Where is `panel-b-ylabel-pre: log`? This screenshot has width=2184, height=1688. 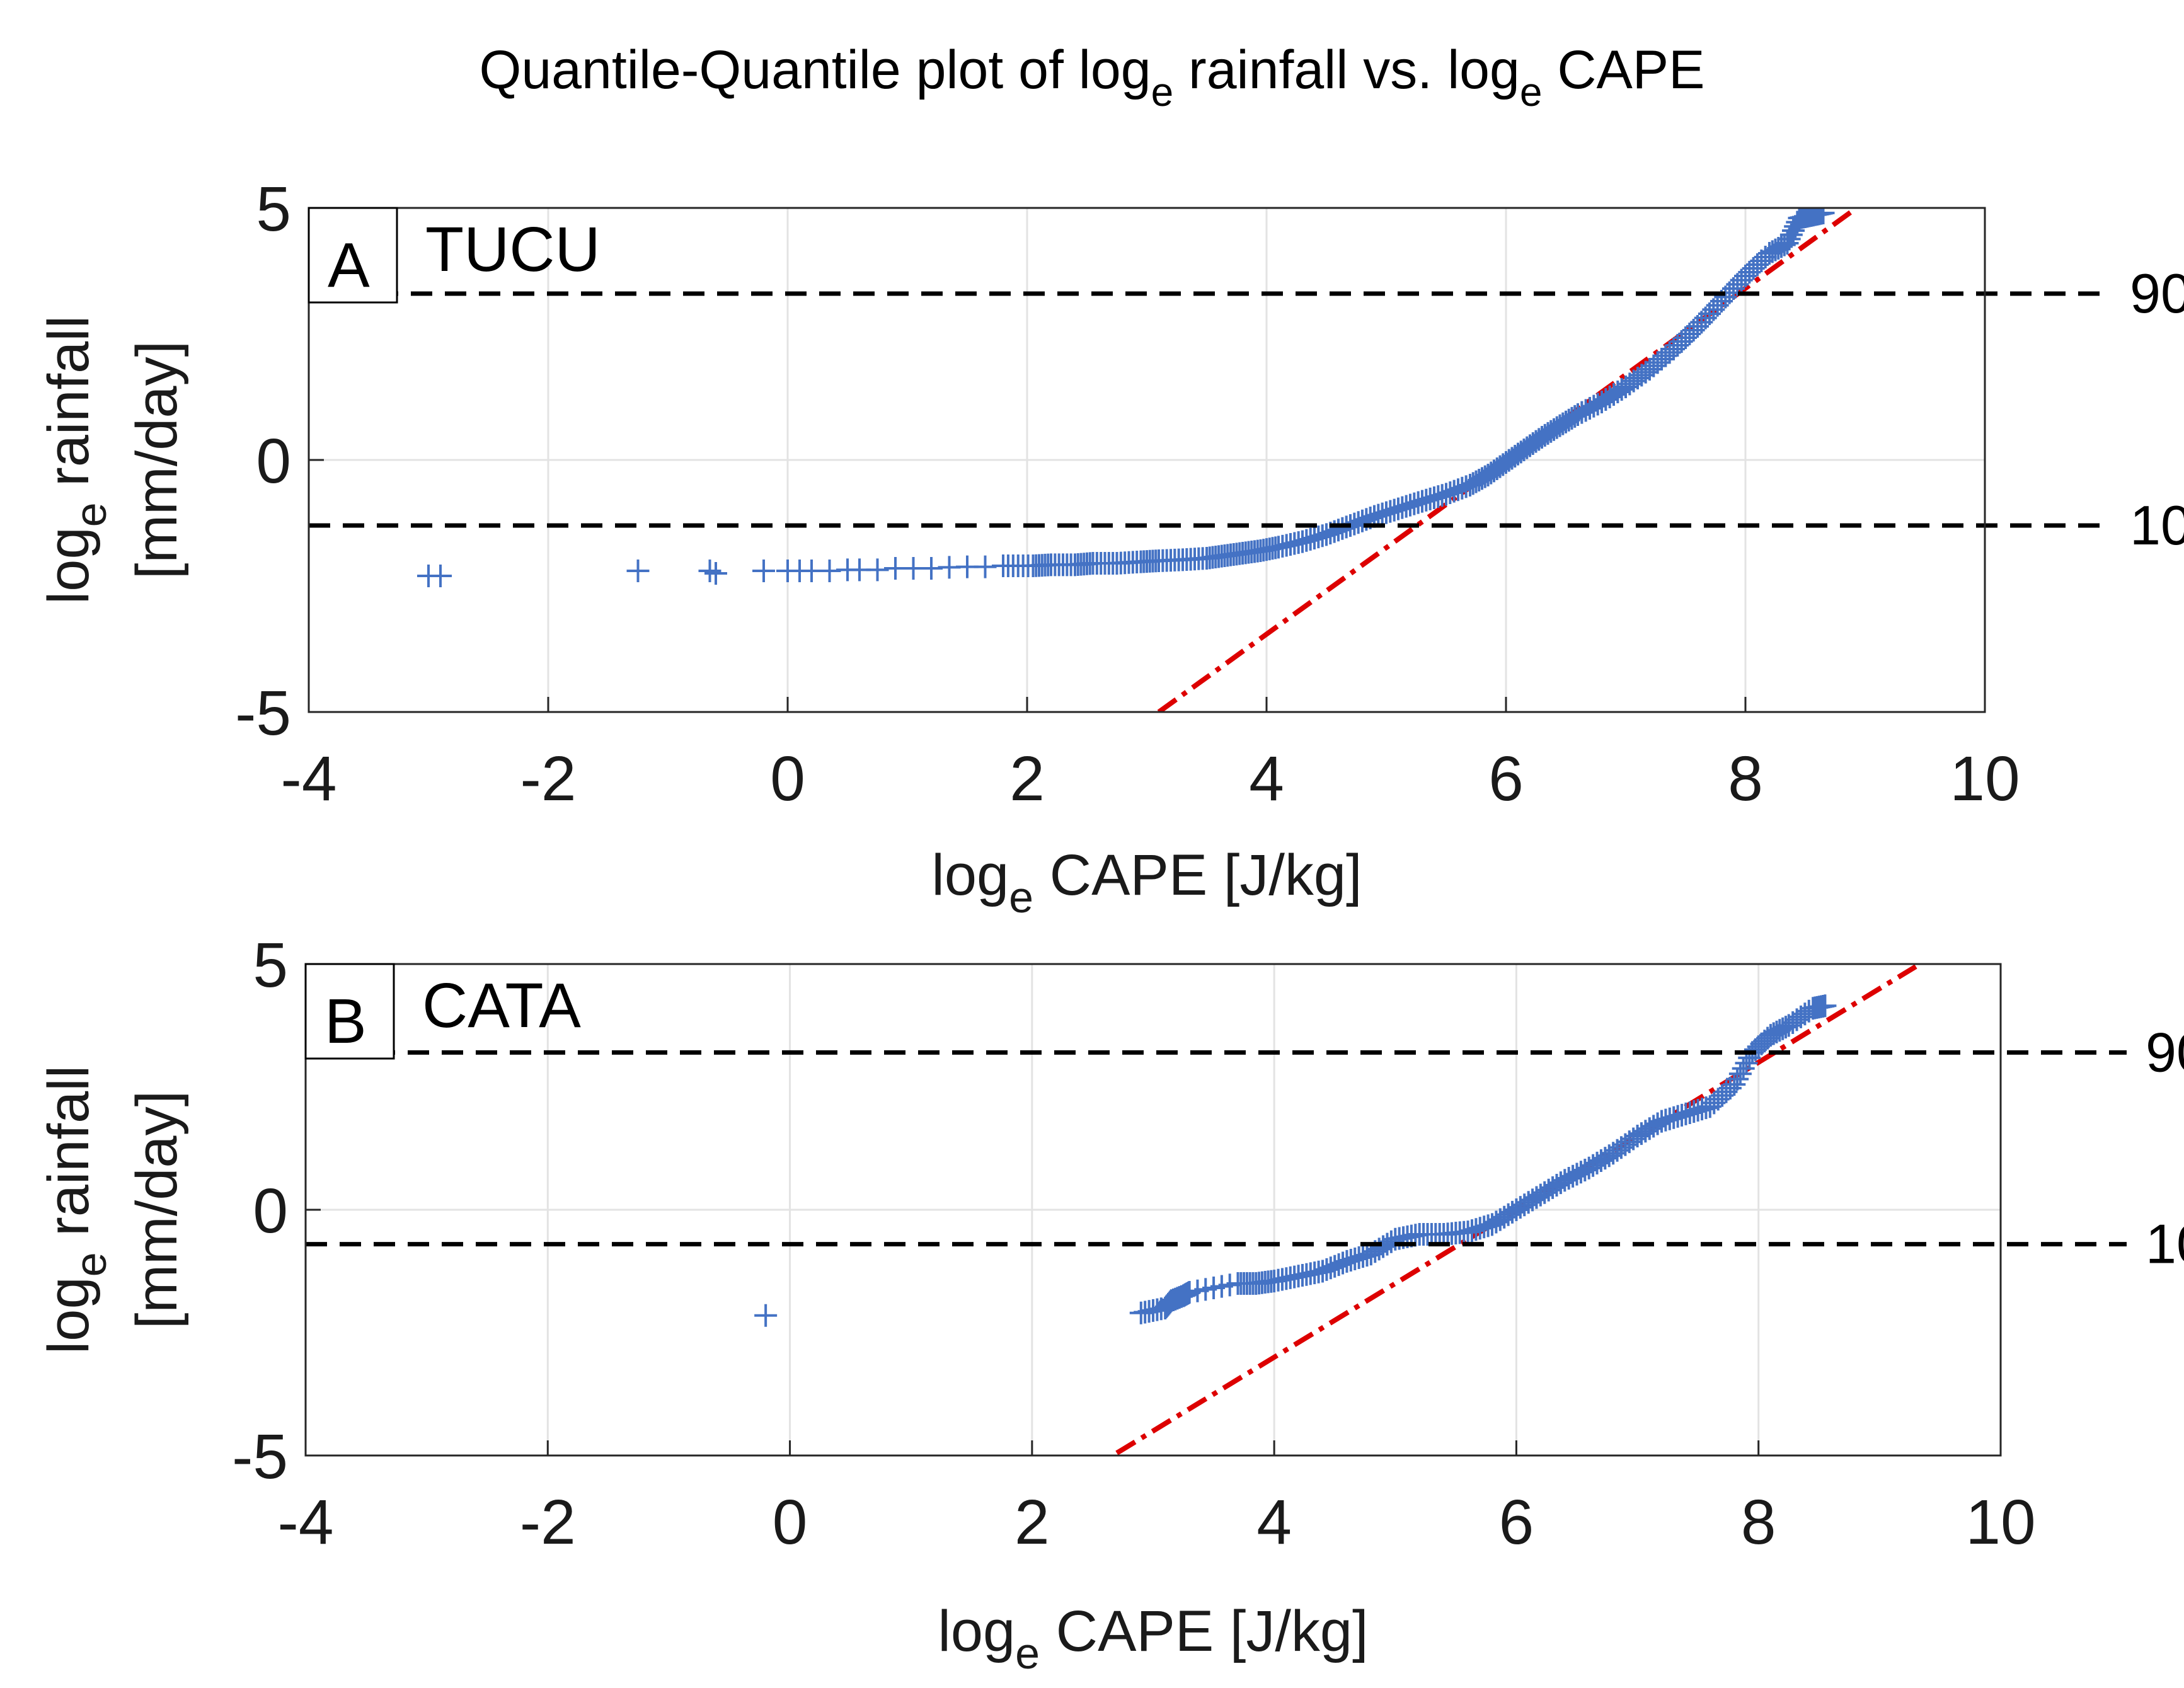 panel-b-ylabel-pre: log is located at coordinates (69, 1315).